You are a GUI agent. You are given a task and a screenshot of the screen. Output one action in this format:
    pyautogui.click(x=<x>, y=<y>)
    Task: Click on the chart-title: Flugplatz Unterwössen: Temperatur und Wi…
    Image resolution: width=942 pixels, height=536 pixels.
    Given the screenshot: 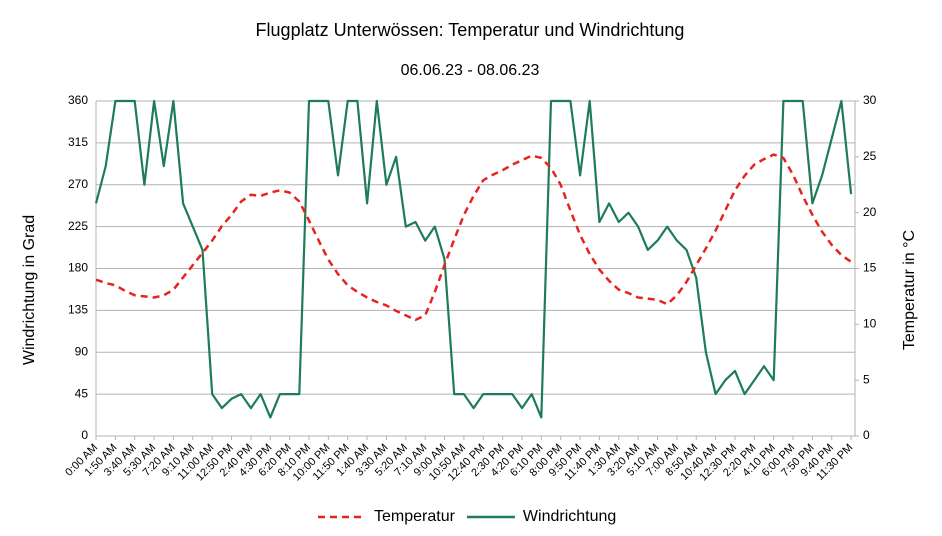 What is the action you would take?
    pyautogui.click(x=470, y=30)
    